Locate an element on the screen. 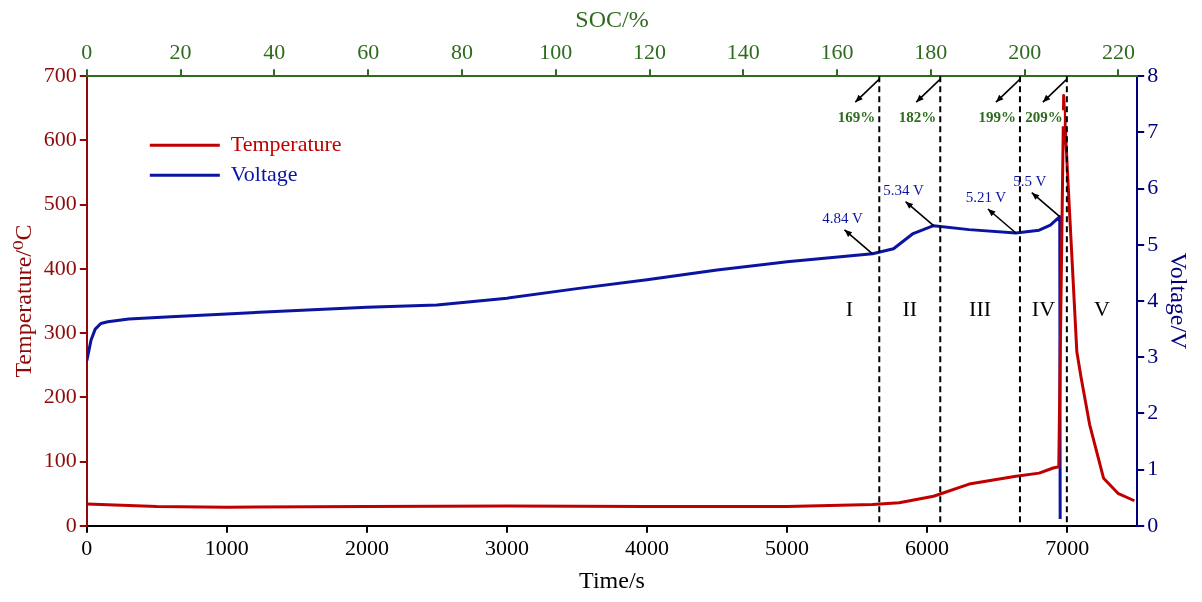  x2-tick-label: 160 is located at coordinates (837, 51).